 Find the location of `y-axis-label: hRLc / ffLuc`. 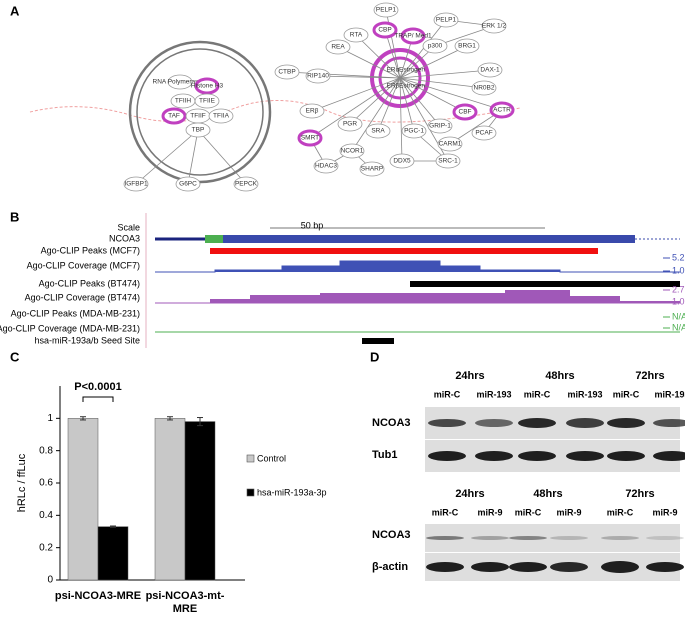

y-axis-label: hRLc / ffLuc is located at coordinates (22, 482).